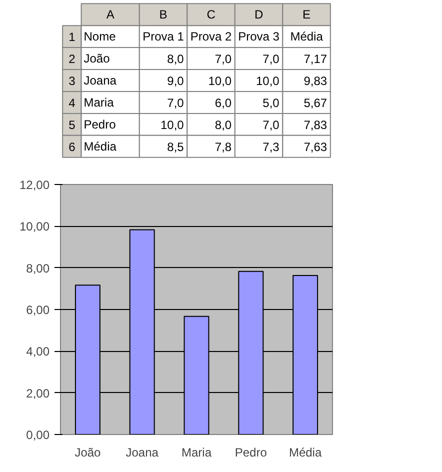 The width and height of the screenshot is (442, 472). I want to click on data-label: 7,8, so click(223, 147).